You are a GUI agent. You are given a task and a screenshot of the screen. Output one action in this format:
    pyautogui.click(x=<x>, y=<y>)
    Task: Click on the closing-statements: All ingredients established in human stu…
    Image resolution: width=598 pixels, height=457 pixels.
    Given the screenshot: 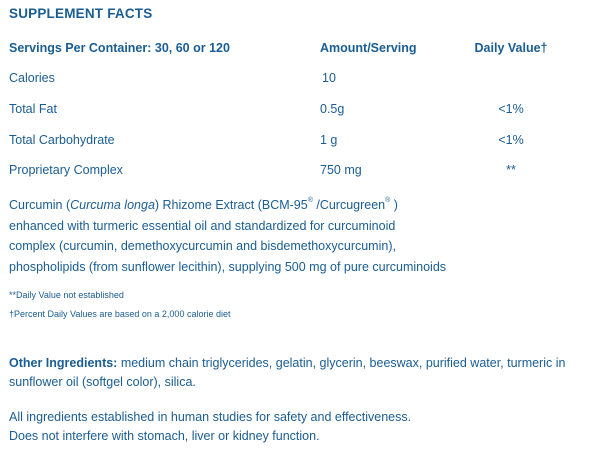 What is the action you would take?
    pyautogui.click(x=299, y=427)
    